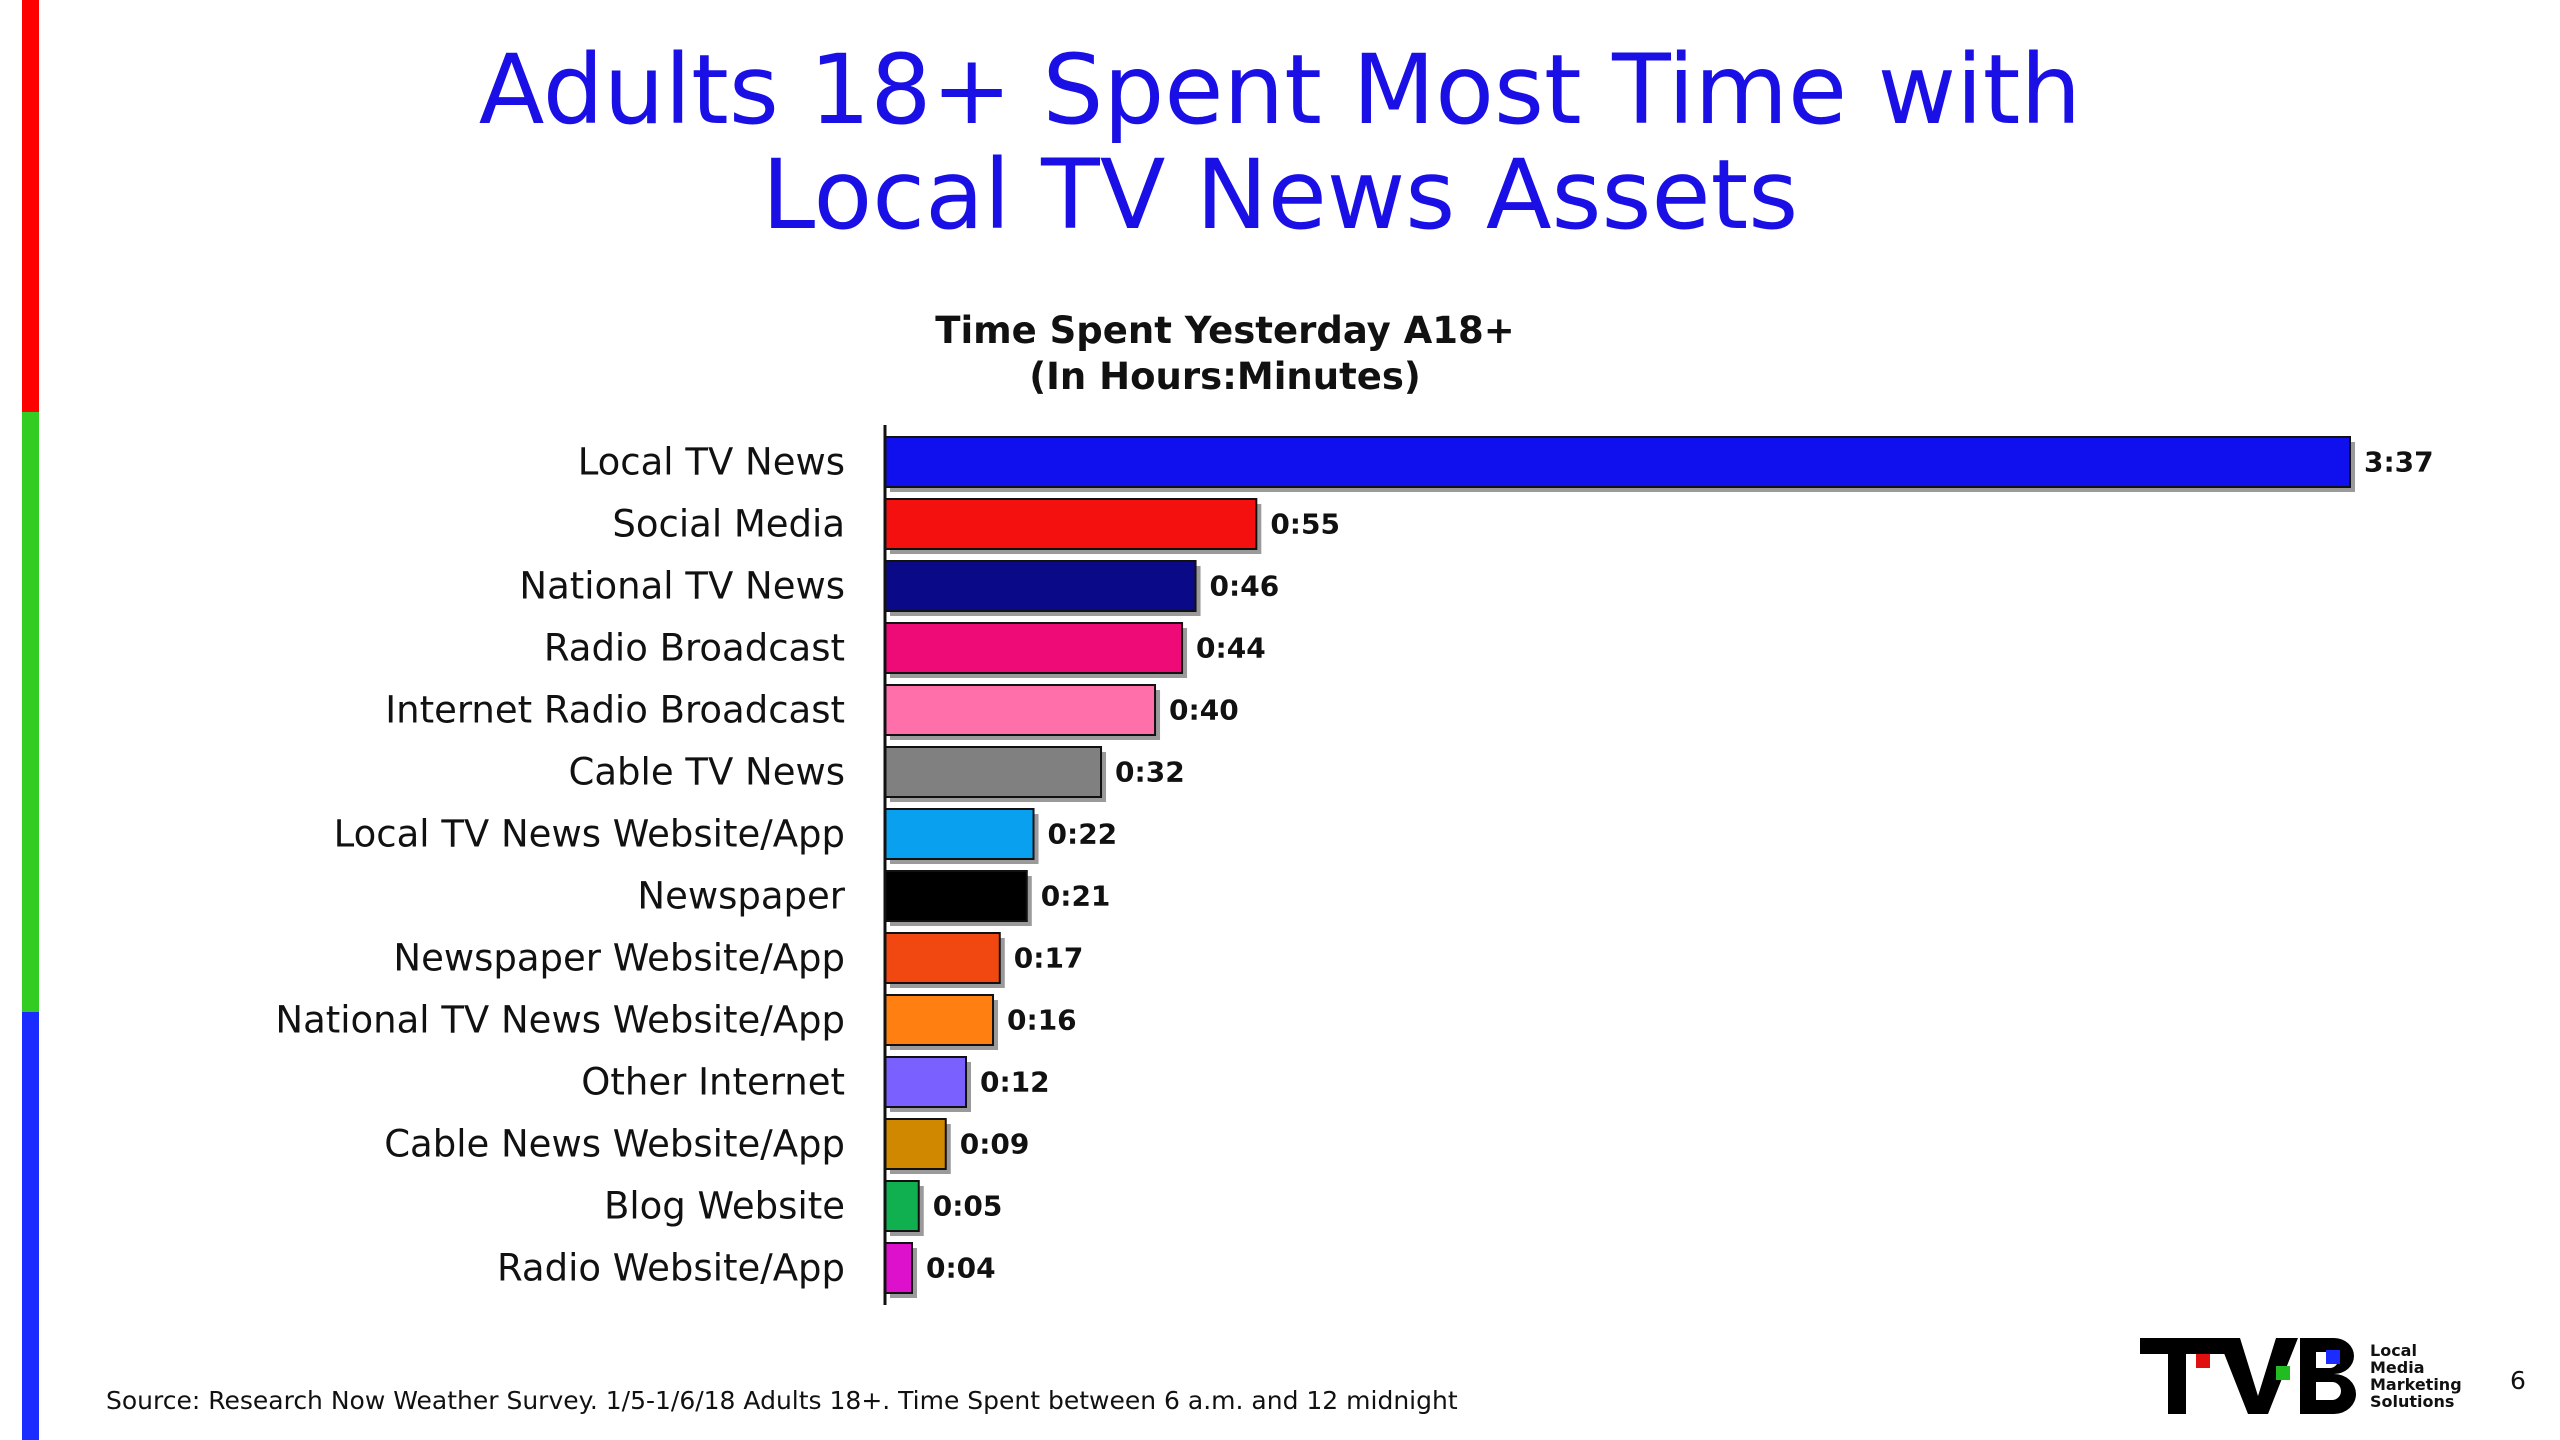 Image resolution: width=2560 pixels, height=1440 pixels. I want to click on data-label: 0:04, so click(961, 1268).